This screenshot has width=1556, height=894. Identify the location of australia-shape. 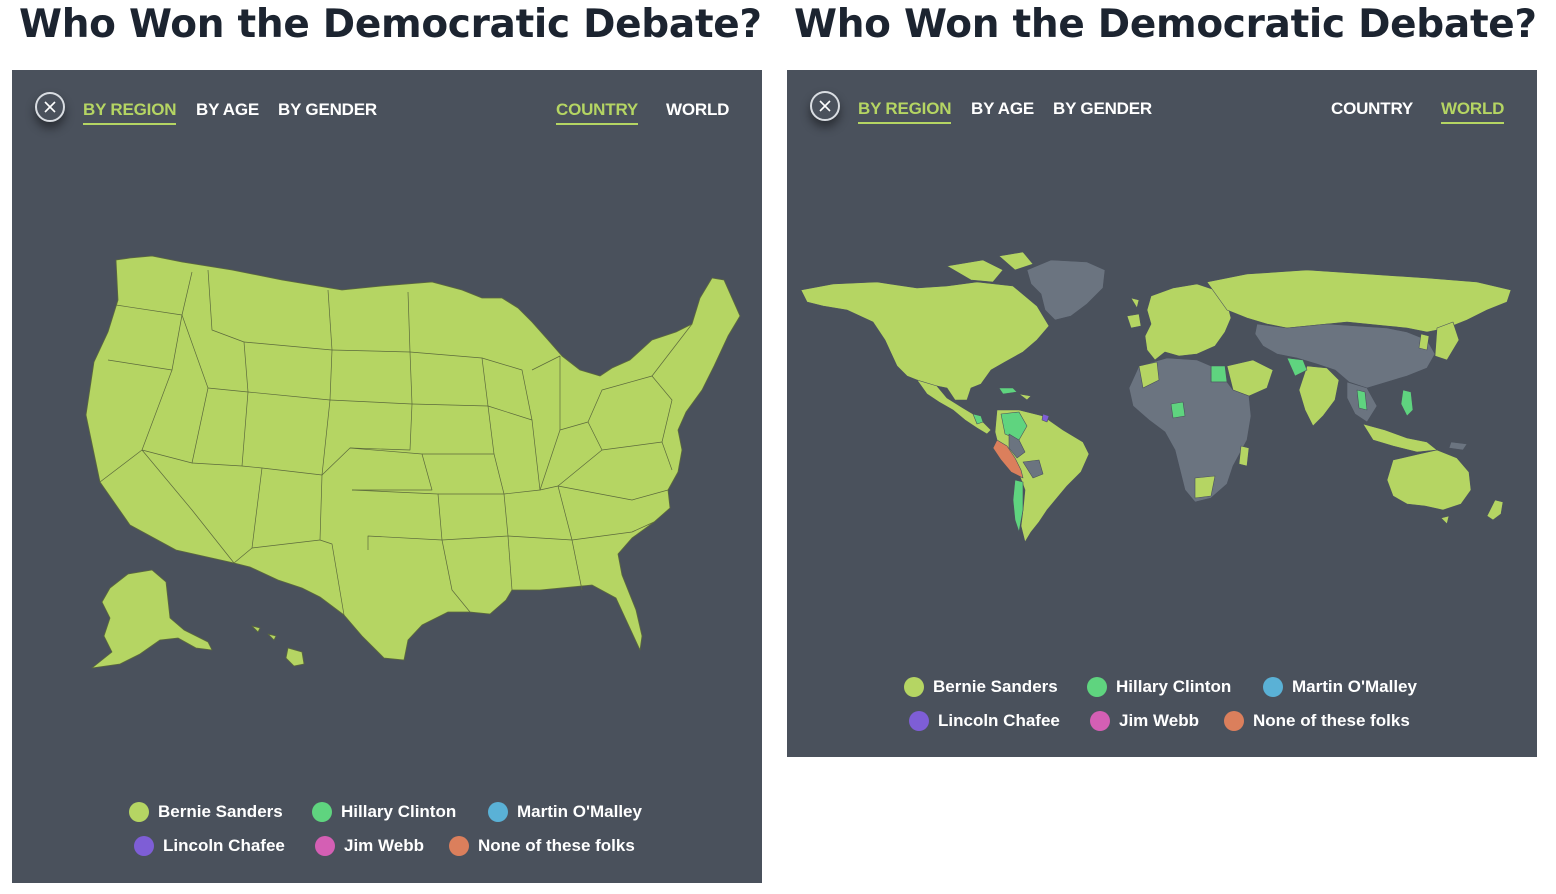
(1429, 480).